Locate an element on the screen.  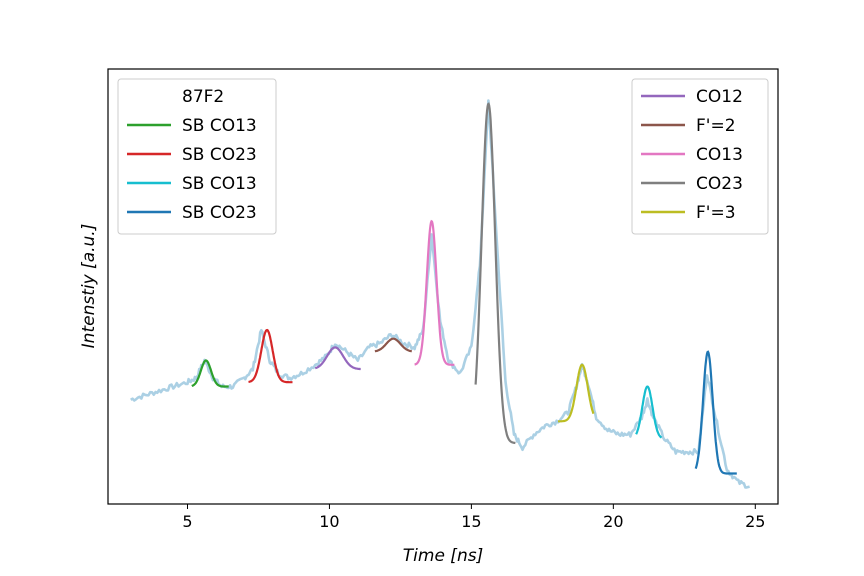
x-tick-label: 10 is located at coordinates (329, 521).